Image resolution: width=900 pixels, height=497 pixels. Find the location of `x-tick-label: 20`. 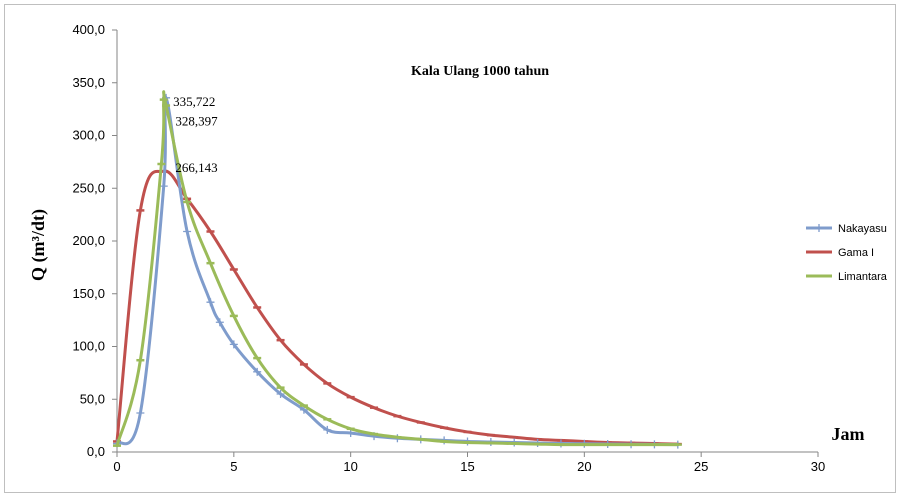

x-tick-label: 20 is located at coordinates (584, 466).